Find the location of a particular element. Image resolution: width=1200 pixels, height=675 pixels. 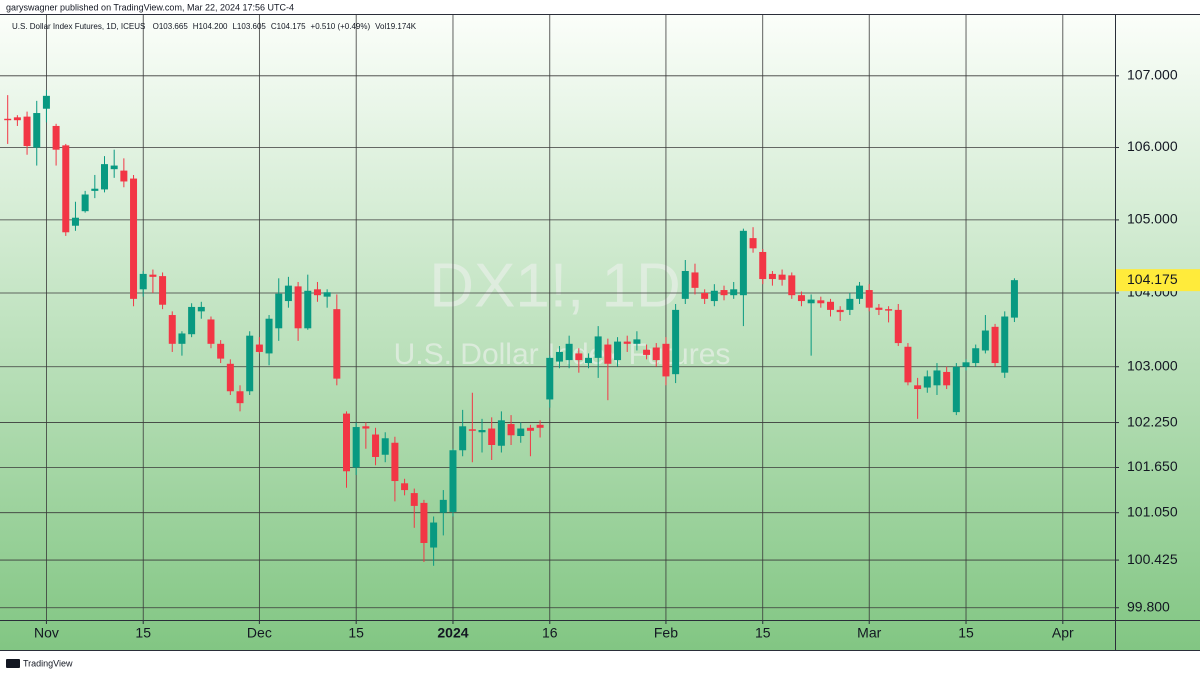

brand: TradingView is located at coordinates (48, 663).